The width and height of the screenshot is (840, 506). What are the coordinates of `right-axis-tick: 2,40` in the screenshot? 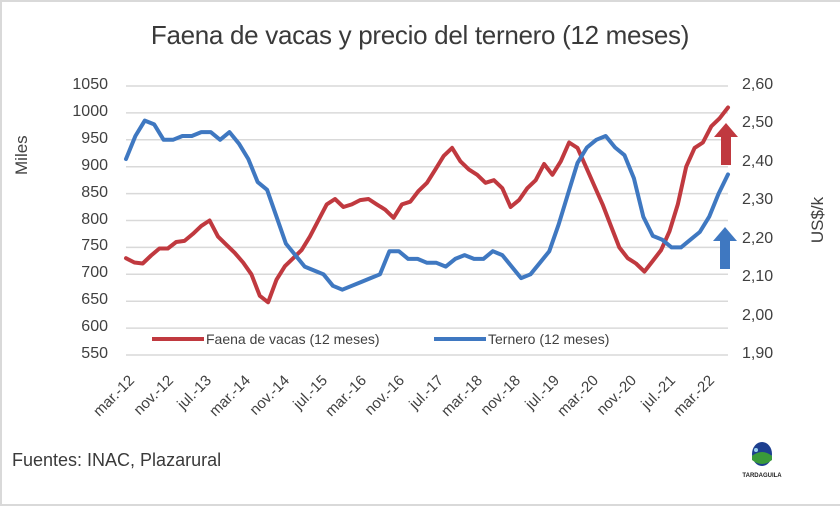 It's located at (758, 161).